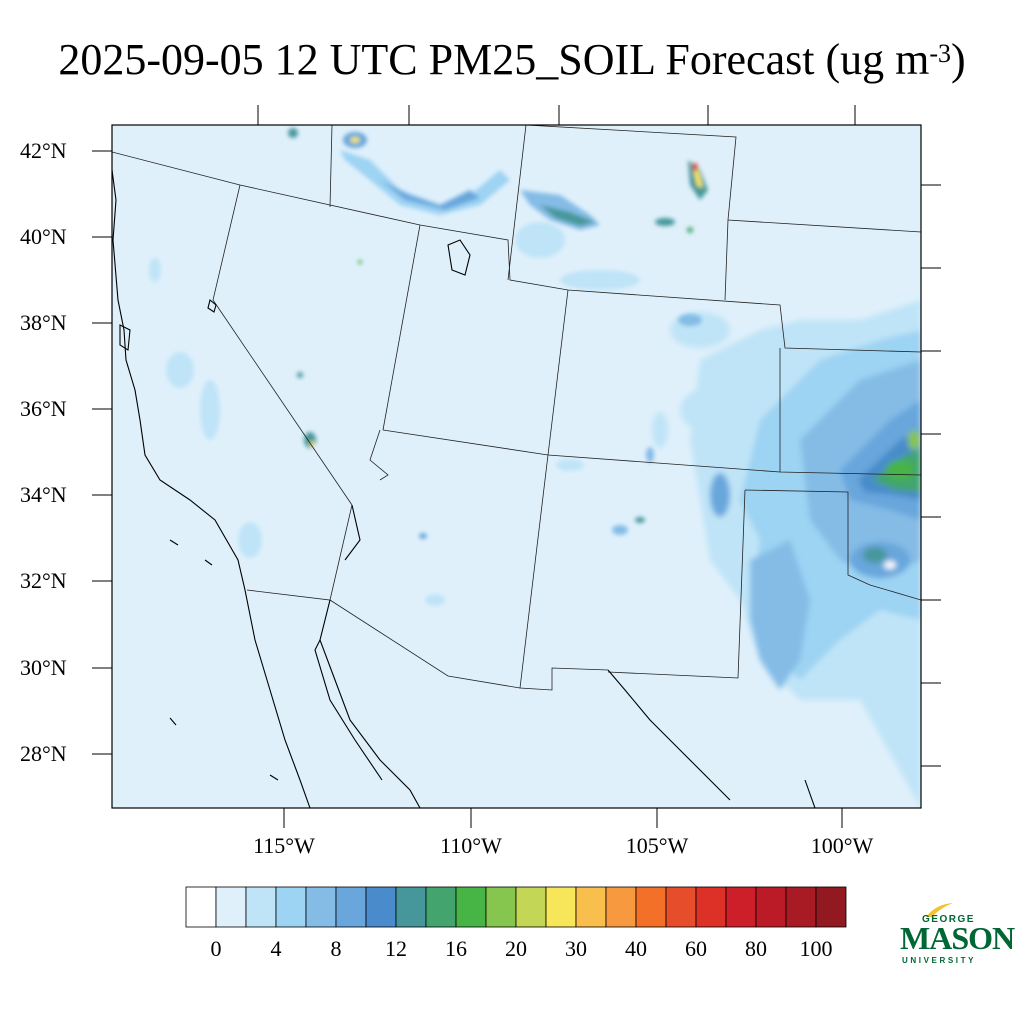  I want to click on lon-label-100: 100°W, so click(842, 845).